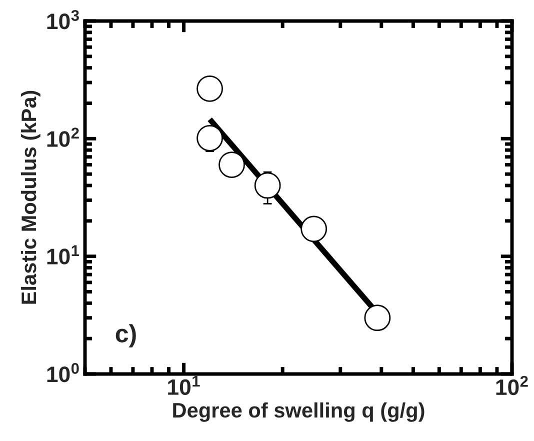  What do you see at coordinates (63, 137) in the screenshot?
I see `y-tick-label: 10$^{2}$` at bounding box center [63, 137].